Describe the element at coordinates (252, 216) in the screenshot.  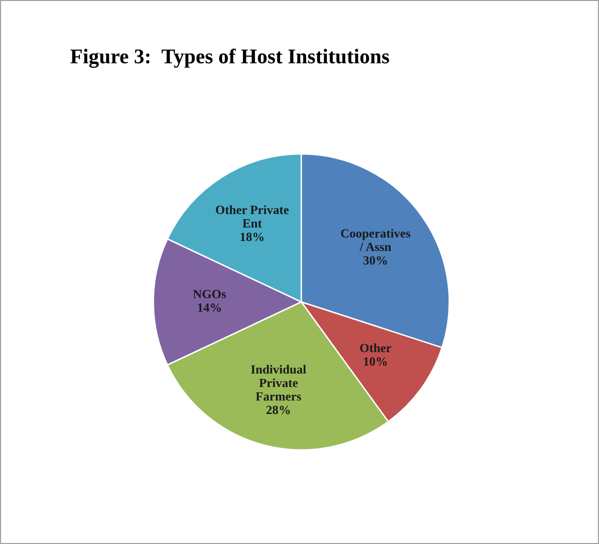
I see `slice-label: Other Private Ent` at that location.